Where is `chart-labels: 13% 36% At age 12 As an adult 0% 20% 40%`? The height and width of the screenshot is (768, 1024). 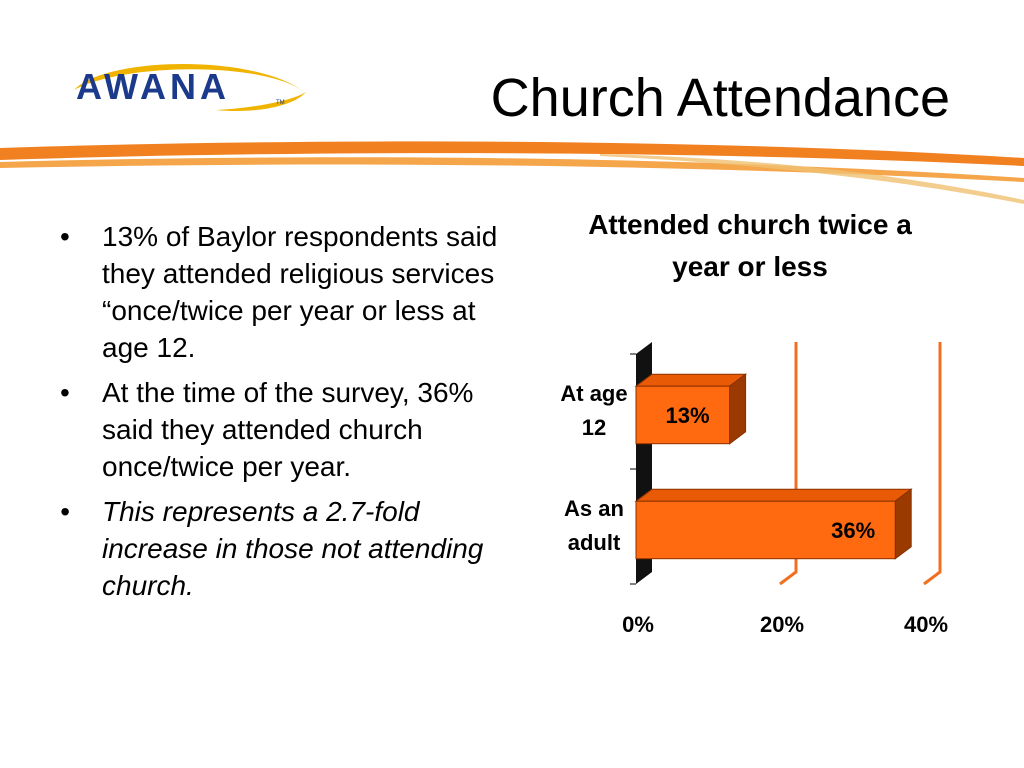
chart-labels: 13% 36% At age 12 As an adult 0% 20% 40% is located at coordinates (754, 509).